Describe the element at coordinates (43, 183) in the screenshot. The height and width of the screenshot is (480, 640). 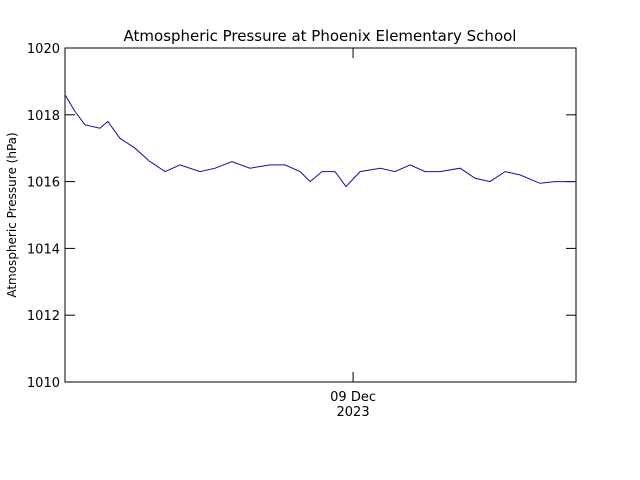
I see `y-tick-label: 1016` at that location.